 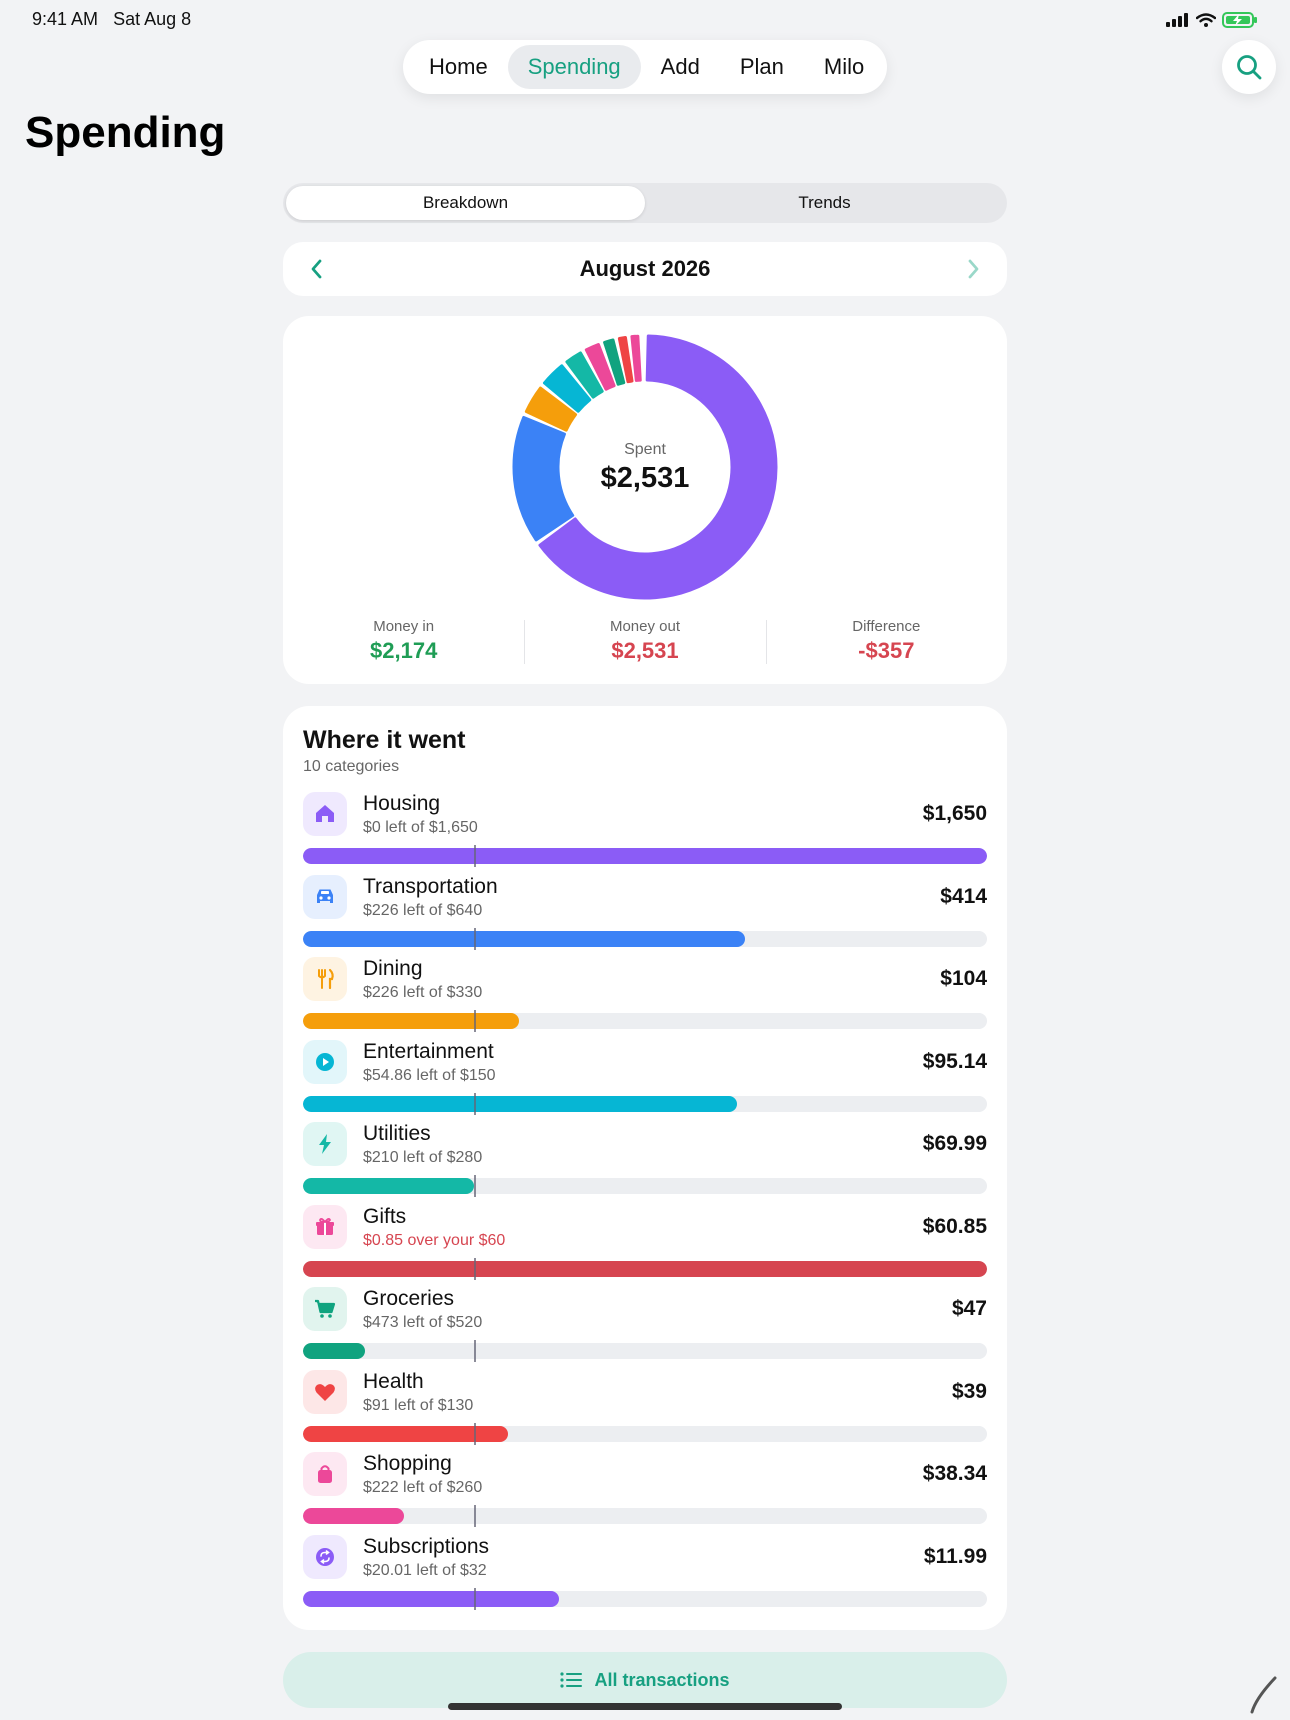 What do you see at coordinates (430, 886) in the screenshot?
I see `category-name: Transportation` at bounding box center [430, 886].